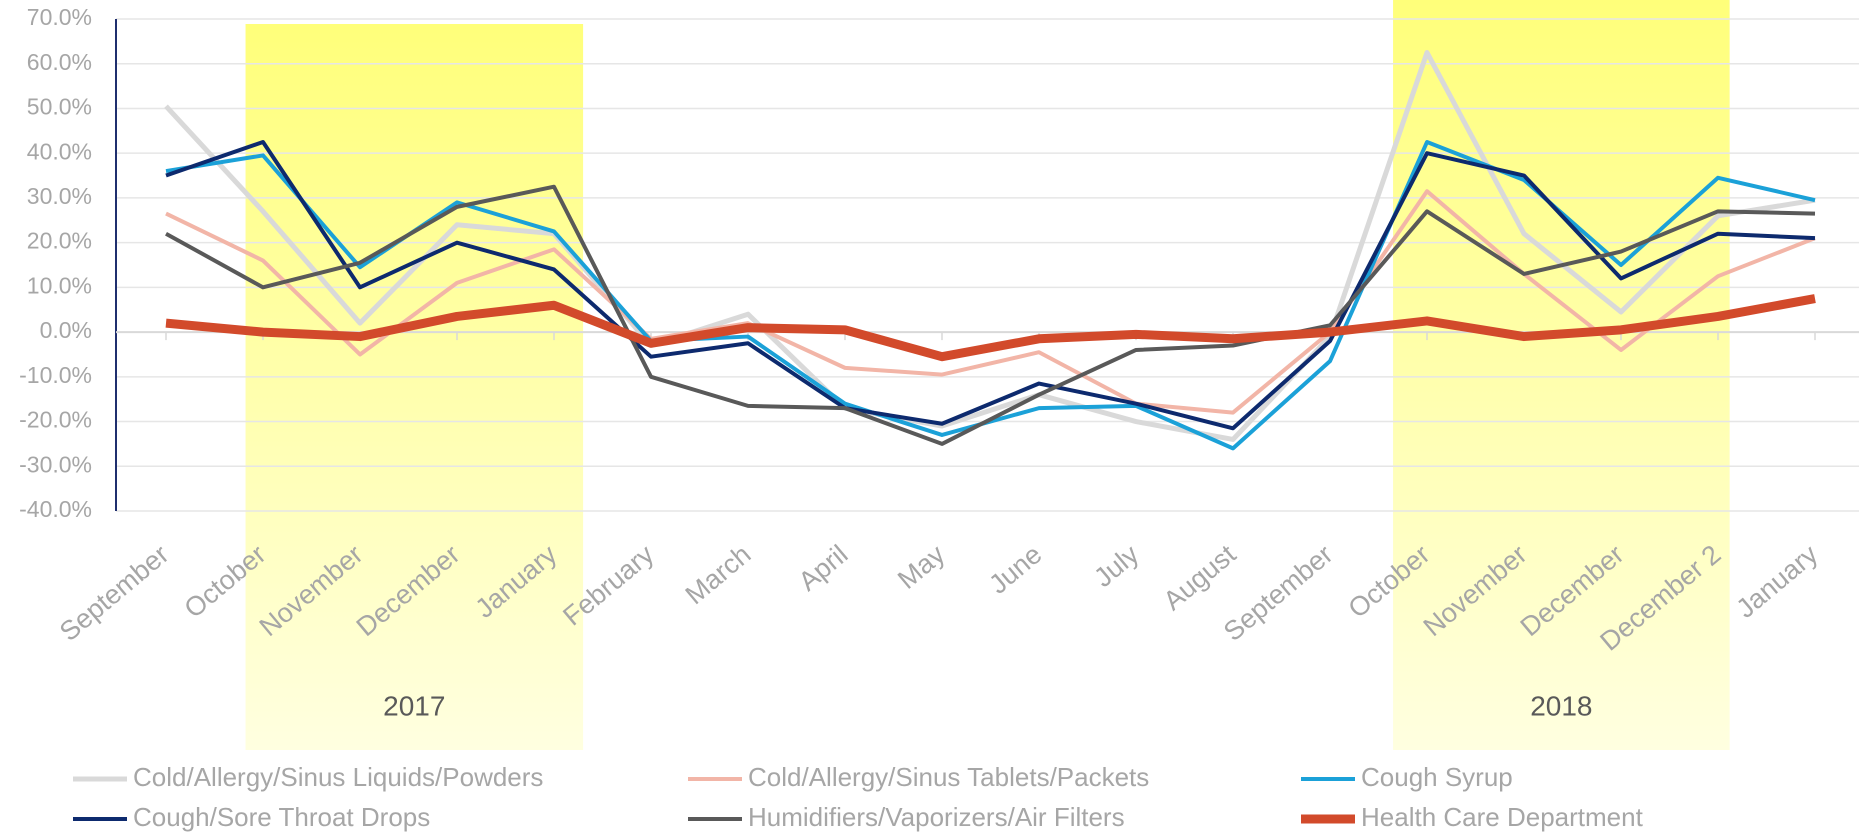 The image size is (1859, 835). What do you see at coordinates (66, 330) in the screenshot?
I see `y-tick-label: 0.0%` at bounding box center [66, 330].